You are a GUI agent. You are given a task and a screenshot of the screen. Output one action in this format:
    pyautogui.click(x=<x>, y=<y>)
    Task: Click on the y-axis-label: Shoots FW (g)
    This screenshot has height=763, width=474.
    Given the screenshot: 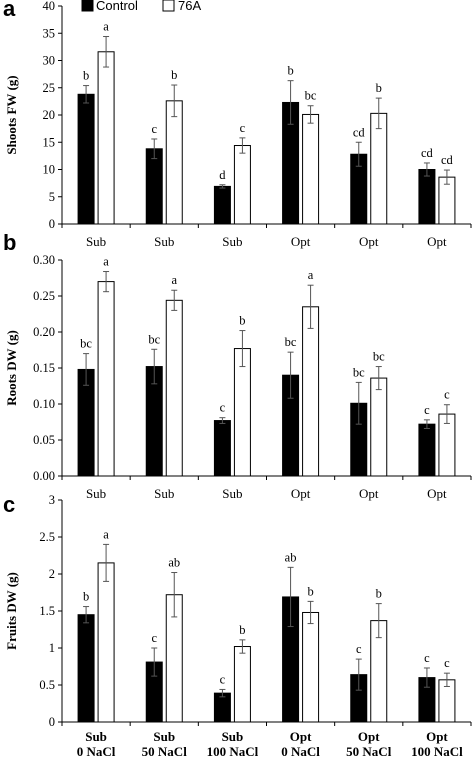 What is the action you would take?
    pyautogui.click(x=11, y=114)
    